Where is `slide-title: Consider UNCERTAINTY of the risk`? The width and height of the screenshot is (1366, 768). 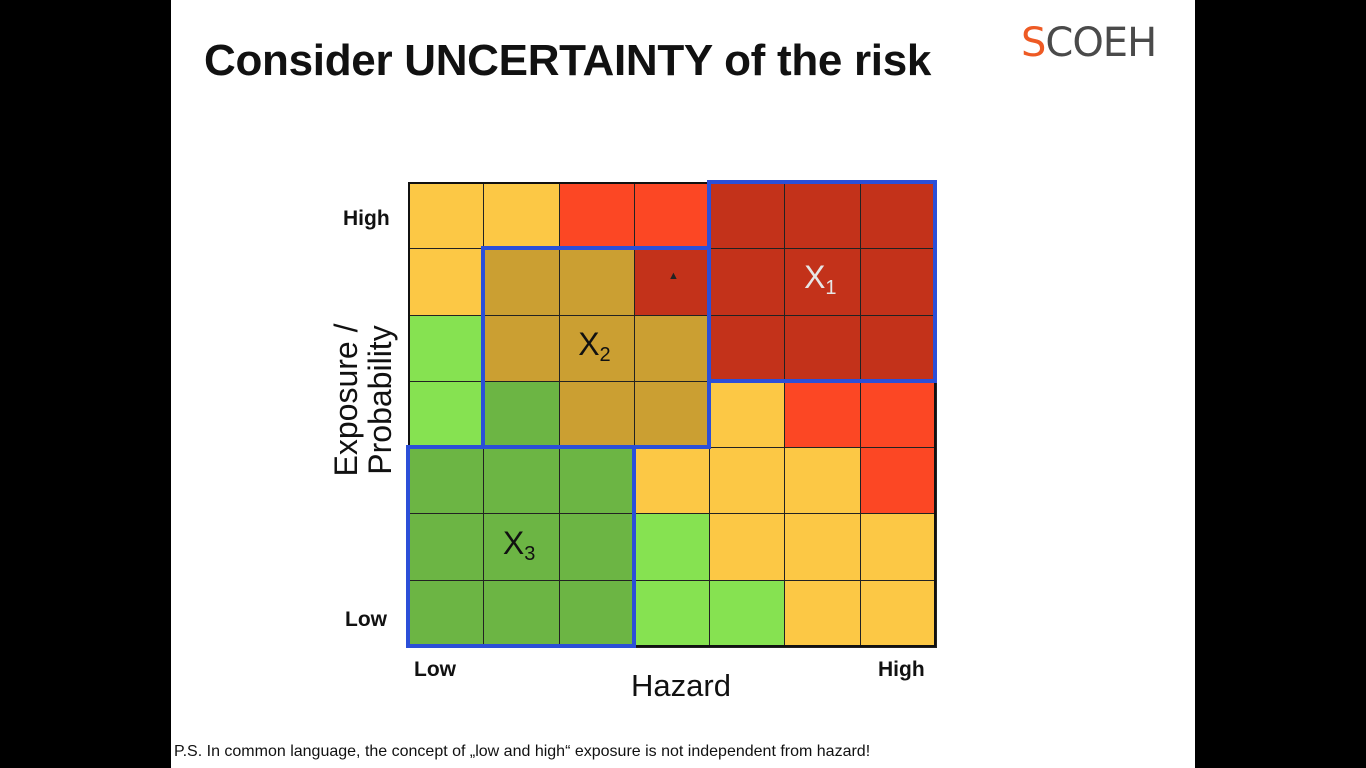 slide-title: Consider UNCERTAINTY of the risk is located at coordinates (568, 60).